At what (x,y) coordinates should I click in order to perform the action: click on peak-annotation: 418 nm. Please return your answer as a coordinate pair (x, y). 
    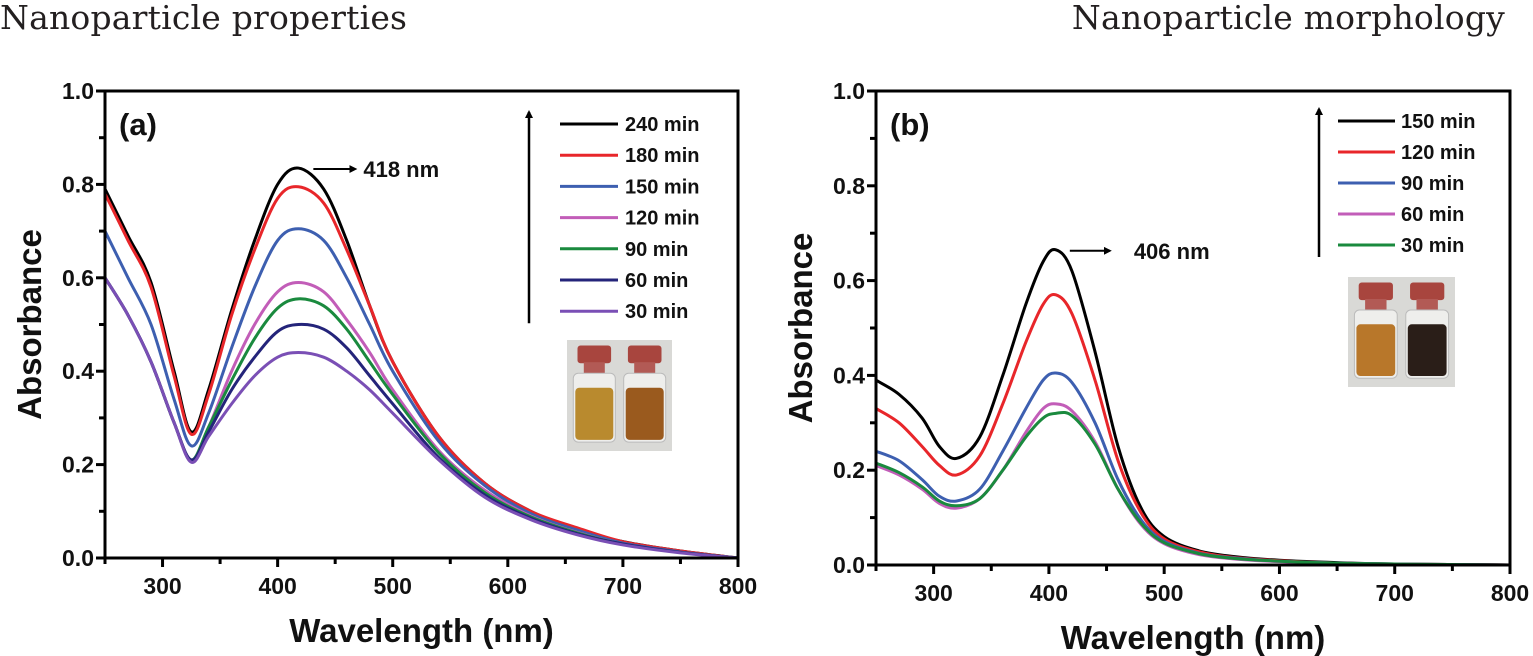
    Looking at the image, I should click on (376, 169).